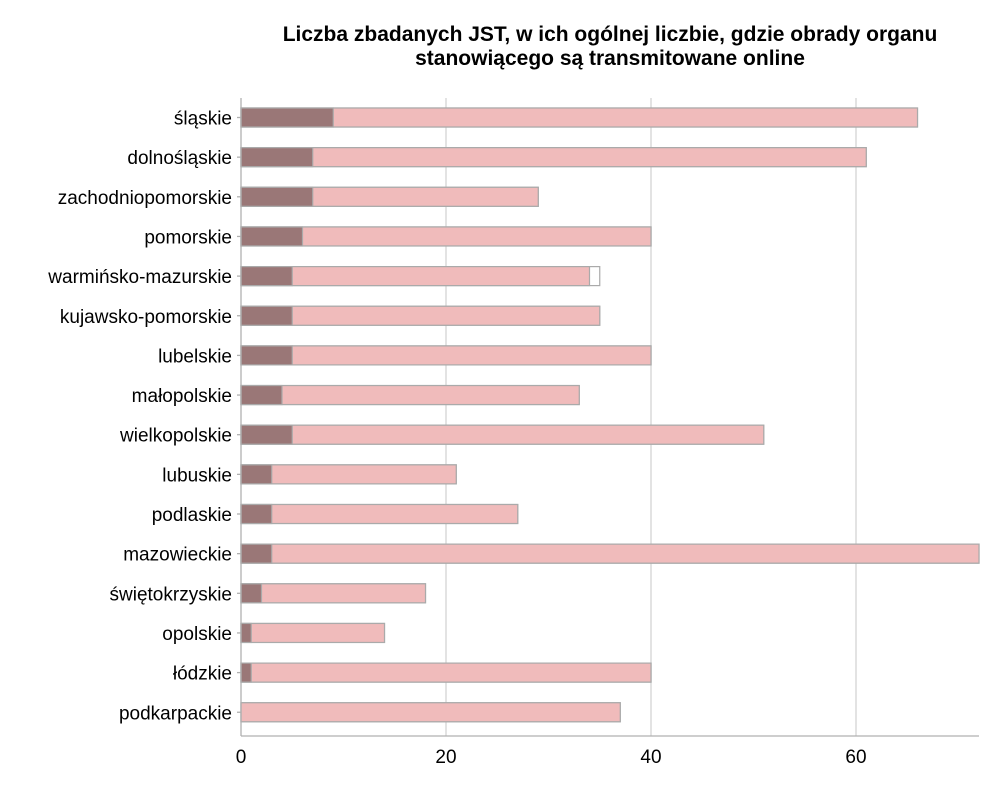  Describe the element at coordinates (179, 158) in the screenshot. I see `category-label: dolnośląskie` at that location.